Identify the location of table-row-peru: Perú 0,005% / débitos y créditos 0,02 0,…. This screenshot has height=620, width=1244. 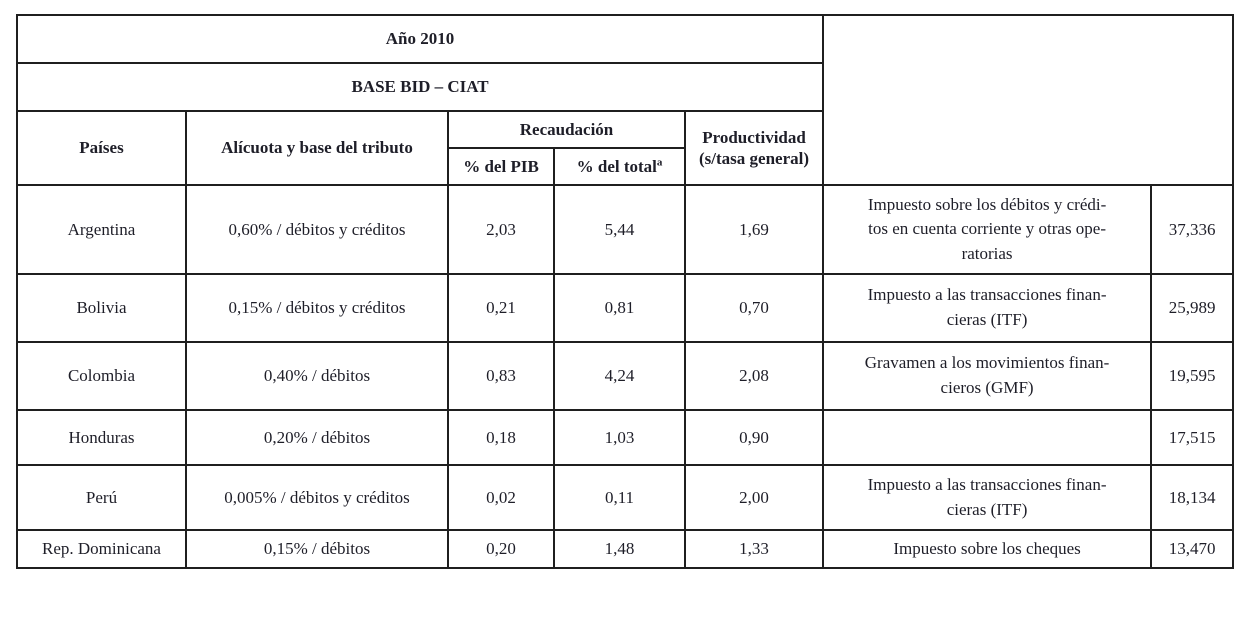
(625, 497).